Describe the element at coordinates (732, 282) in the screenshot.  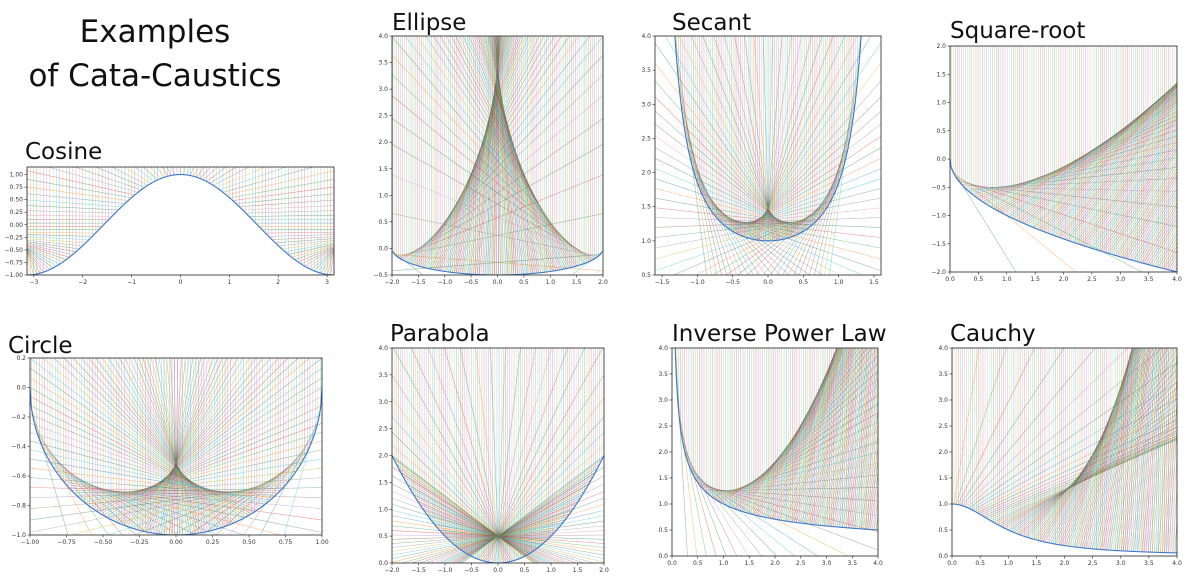
I see `x-tick-label: −0.5` at that location.